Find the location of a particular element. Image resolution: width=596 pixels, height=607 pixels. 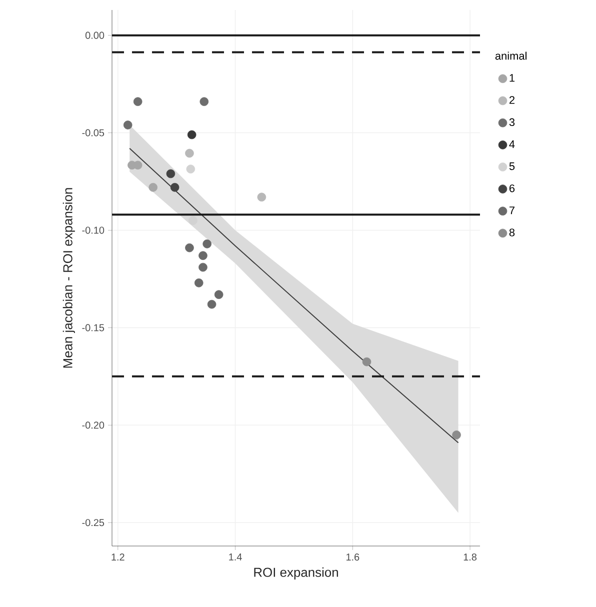

legend-label: 6 is located at coordinates (512, 188).